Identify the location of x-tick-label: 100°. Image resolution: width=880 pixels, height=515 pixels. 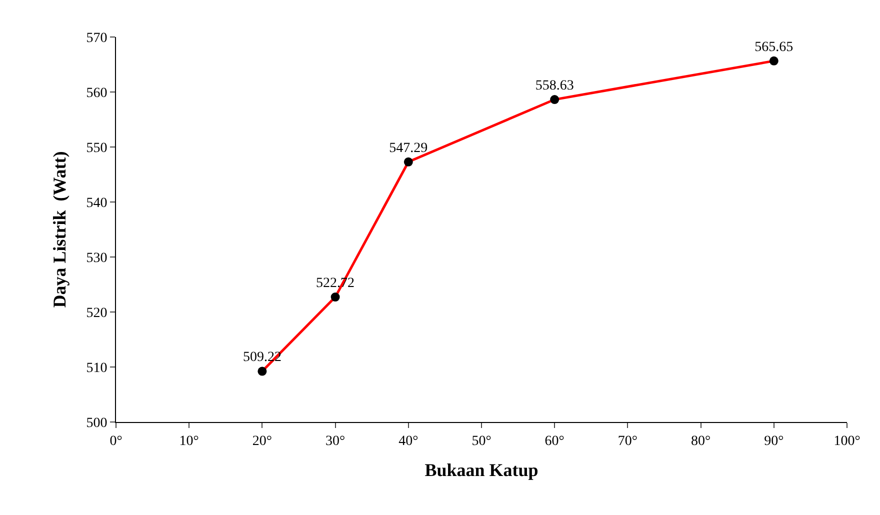
(847, 441).